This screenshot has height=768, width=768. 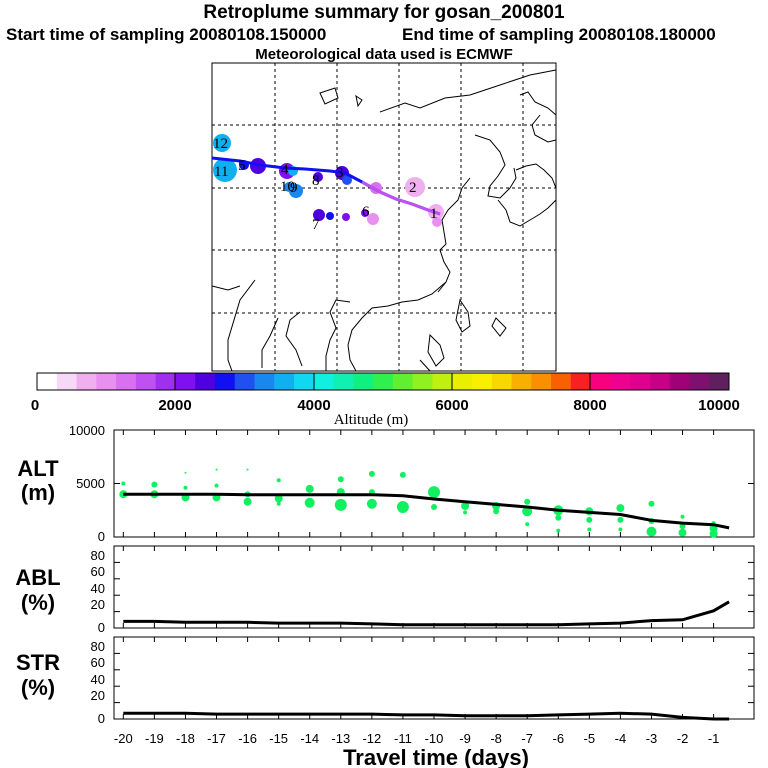 I want to click on track-label: 2, so click(x=413, y=188).